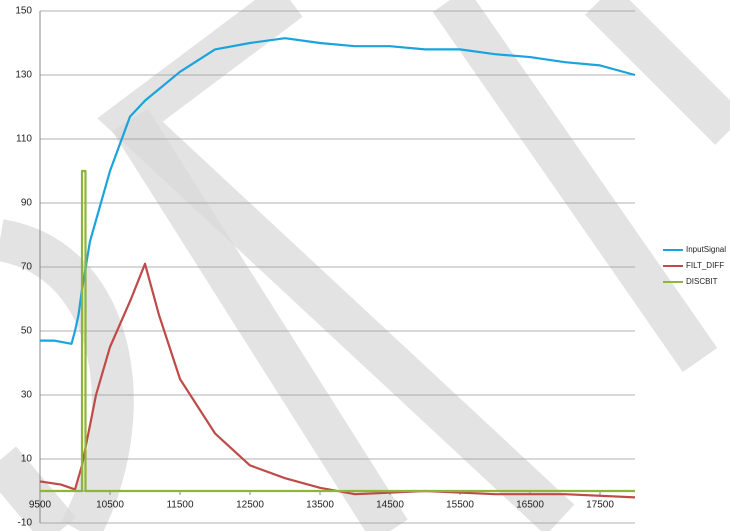  I want to click on y-tick-label: 30, so click(27, 395).